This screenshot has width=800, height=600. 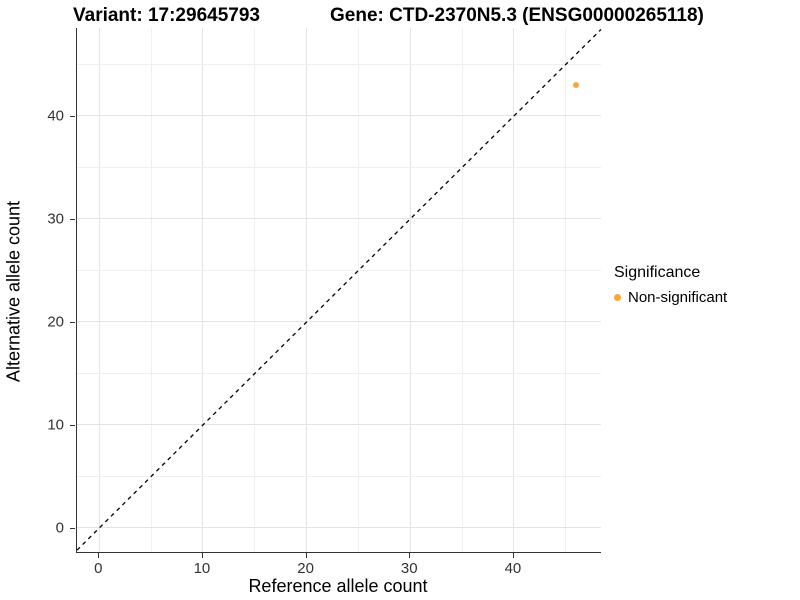 I want to click on legend-item-label: Non-significant, so click(x=678, y=297).